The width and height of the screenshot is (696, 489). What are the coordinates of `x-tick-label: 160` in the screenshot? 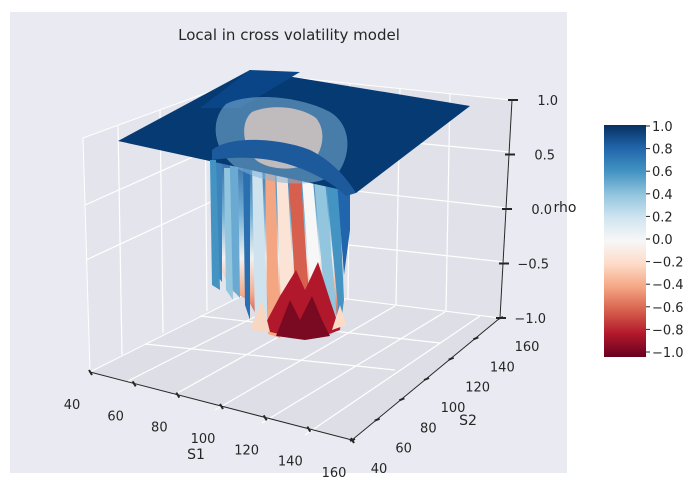 It's located at (334, 473).